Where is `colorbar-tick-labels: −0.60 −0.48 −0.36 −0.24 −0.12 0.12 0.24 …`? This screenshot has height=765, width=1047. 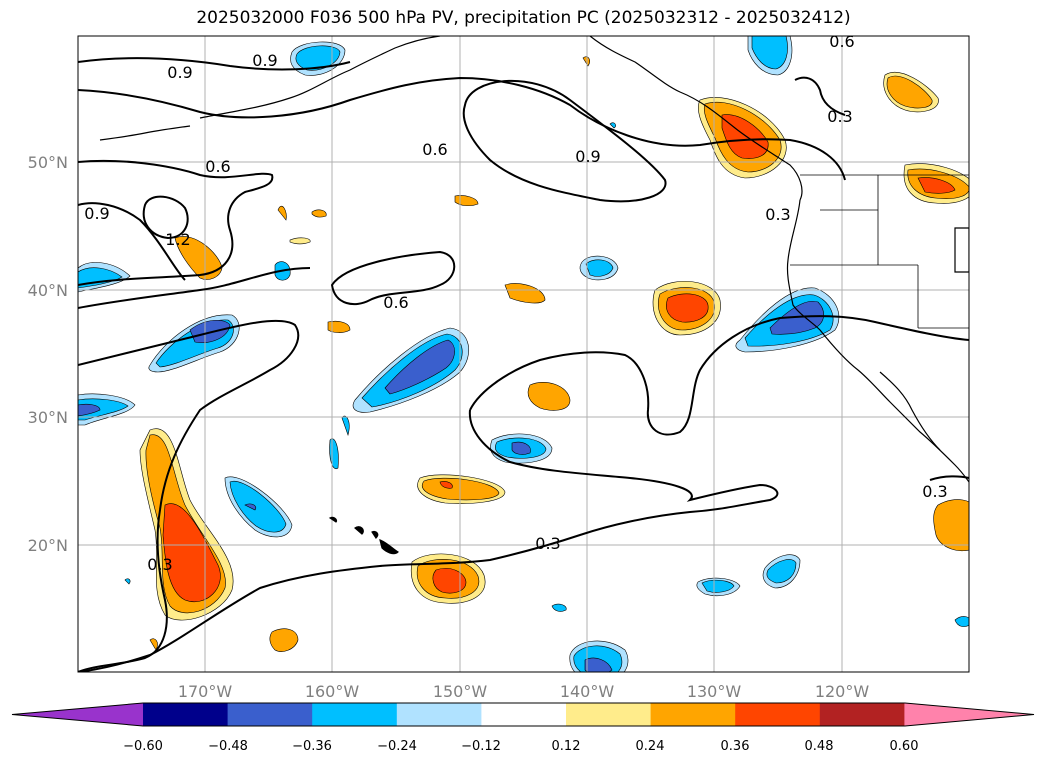 colorbar-tick-labels: −0.60 −0.48 −0.36 −0.24 −0.12 0.12 0.24 … is located at coordinates (520, 746).